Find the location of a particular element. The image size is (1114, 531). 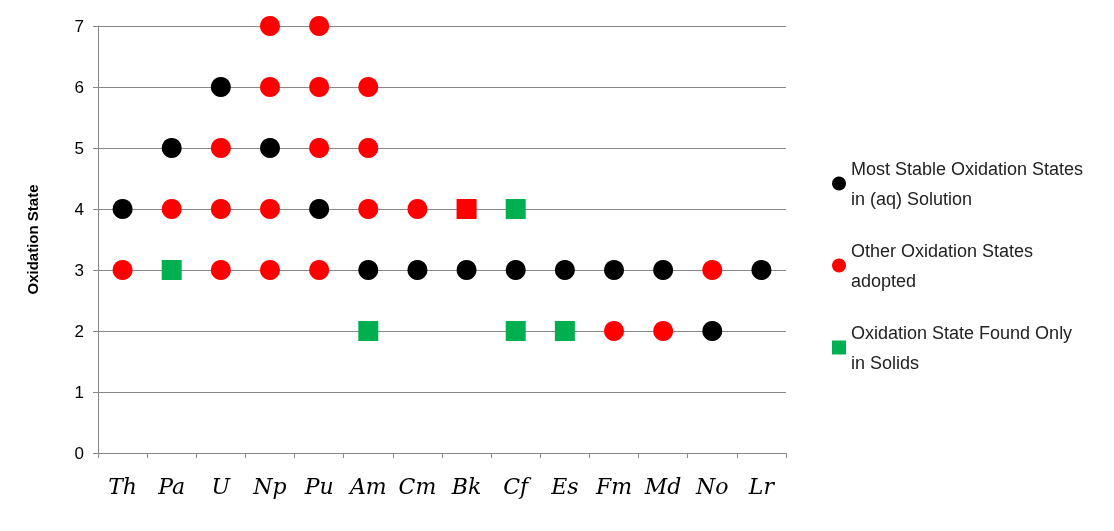

x-tick-label: Th is located at coordinates (122, 486).